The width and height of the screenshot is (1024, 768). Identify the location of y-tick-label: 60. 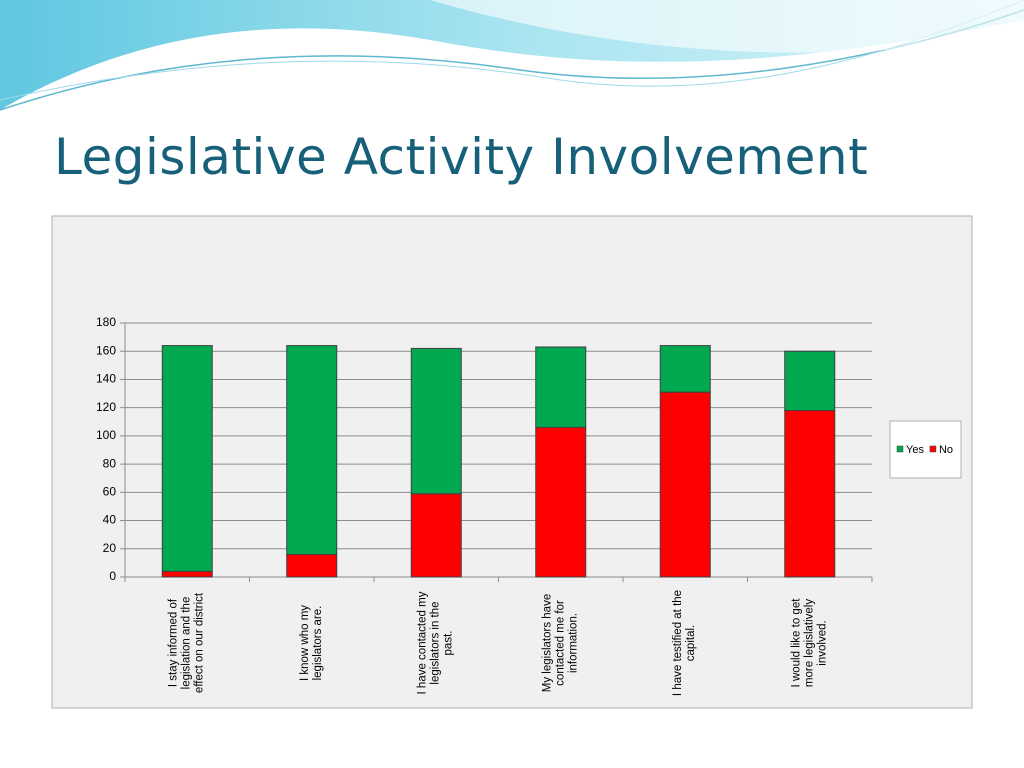
(110, 492).